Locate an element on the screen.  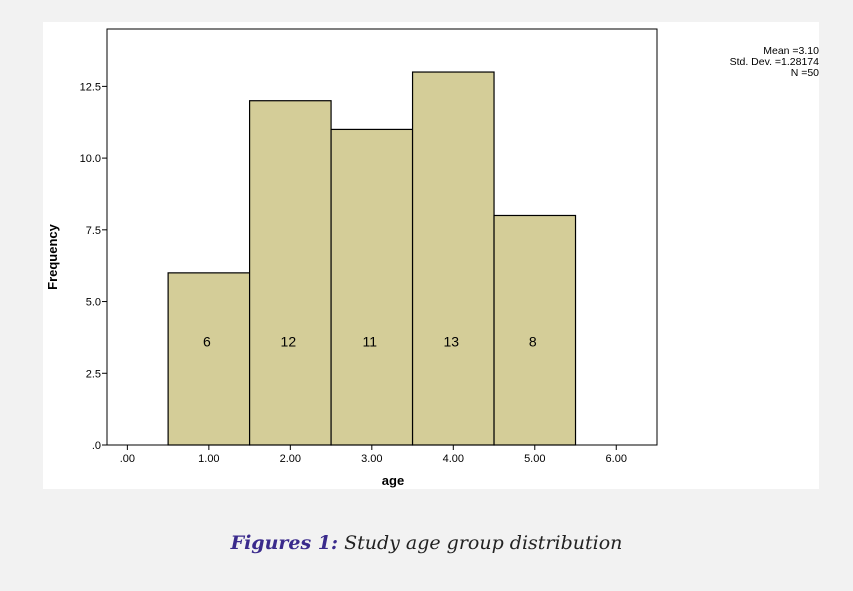
bar-value-label: 12 is located at coordinates (289, 342).